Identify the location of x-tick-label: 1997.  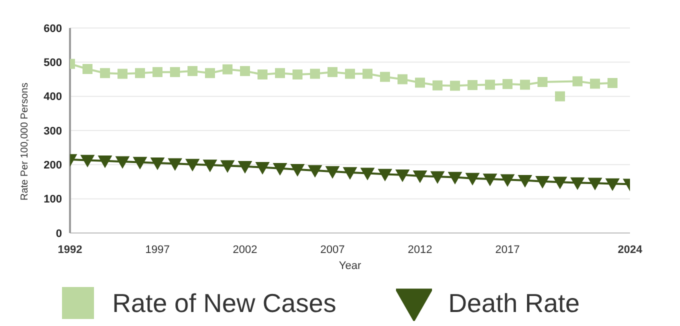
(157, 250).